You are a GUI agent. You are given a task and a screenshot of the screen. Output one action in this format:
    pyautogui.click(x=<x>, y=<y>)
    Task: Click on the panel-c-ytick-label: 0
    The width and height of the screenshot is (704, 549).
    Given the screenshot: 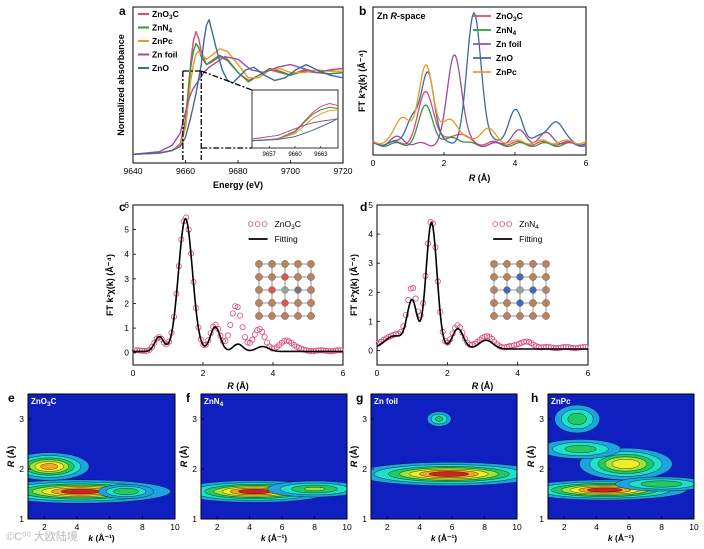 What is the action you would take?
    pyautogui.click(x=126, y=353)
    